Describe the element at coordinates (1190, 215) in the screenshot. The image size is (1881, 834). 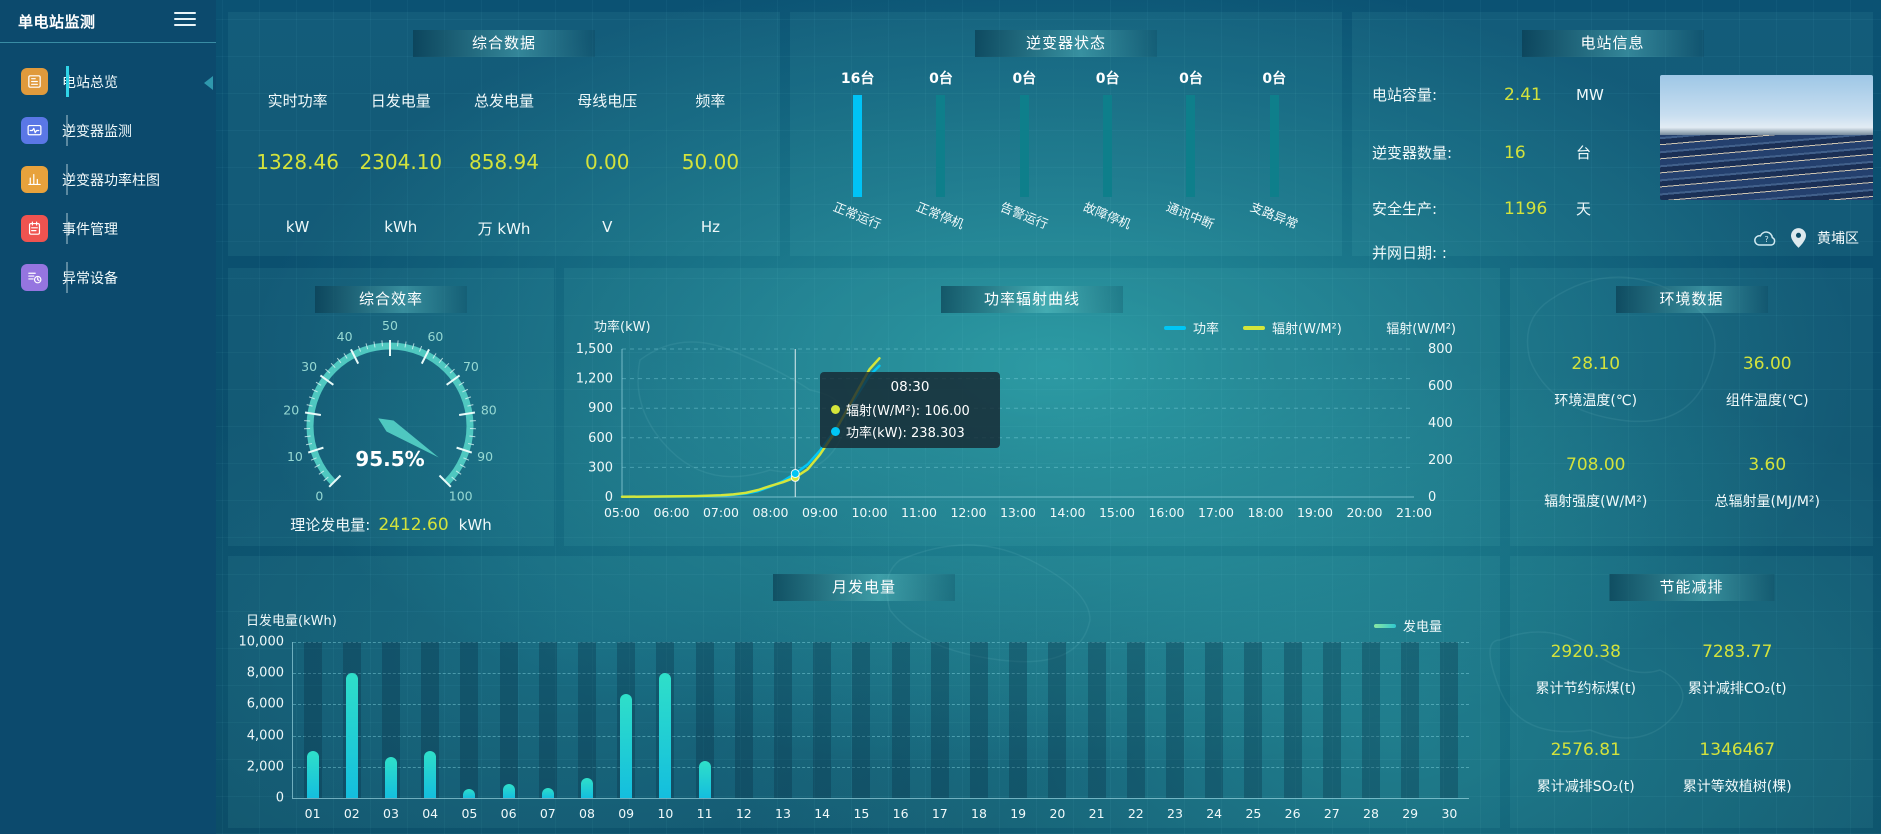
I see `inverter-status-category: 通讯中断` at that location.